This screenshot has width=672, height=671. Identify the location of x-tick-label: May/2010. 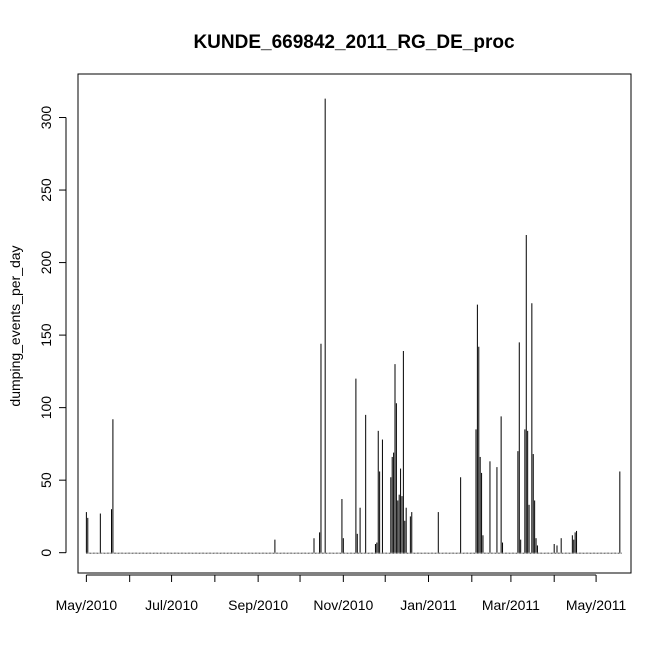
(87, 605).